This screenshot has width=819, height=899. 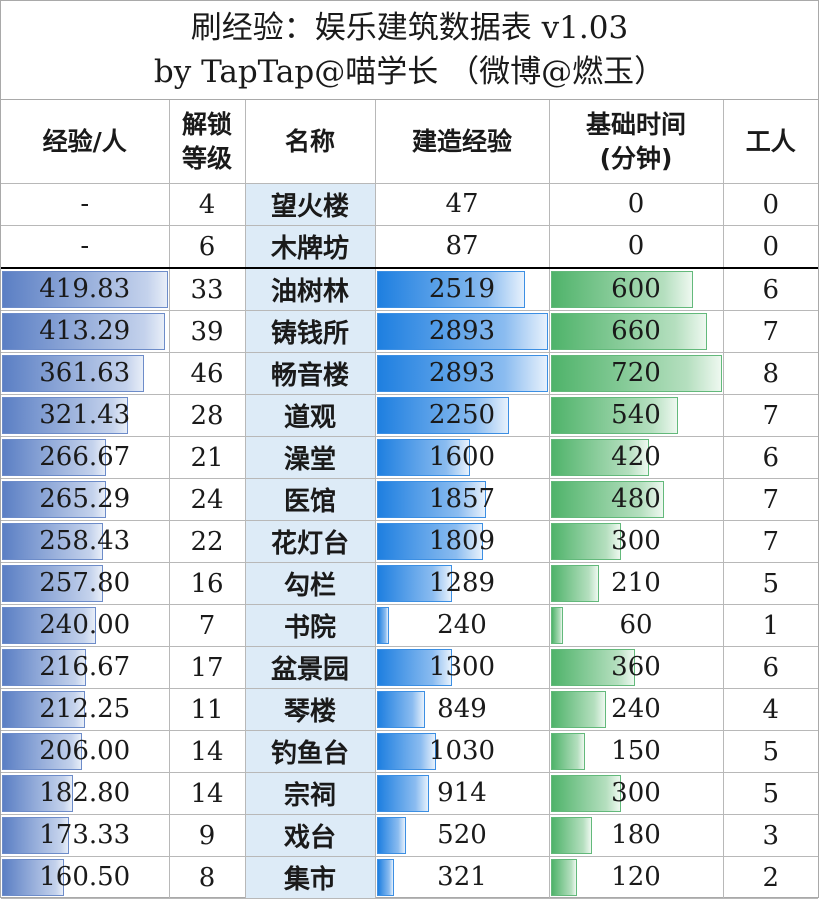 What do you see at coordinates (636, 331) in the screenshot?
I see `time-cell: 660` at bounding box center [636, 331].